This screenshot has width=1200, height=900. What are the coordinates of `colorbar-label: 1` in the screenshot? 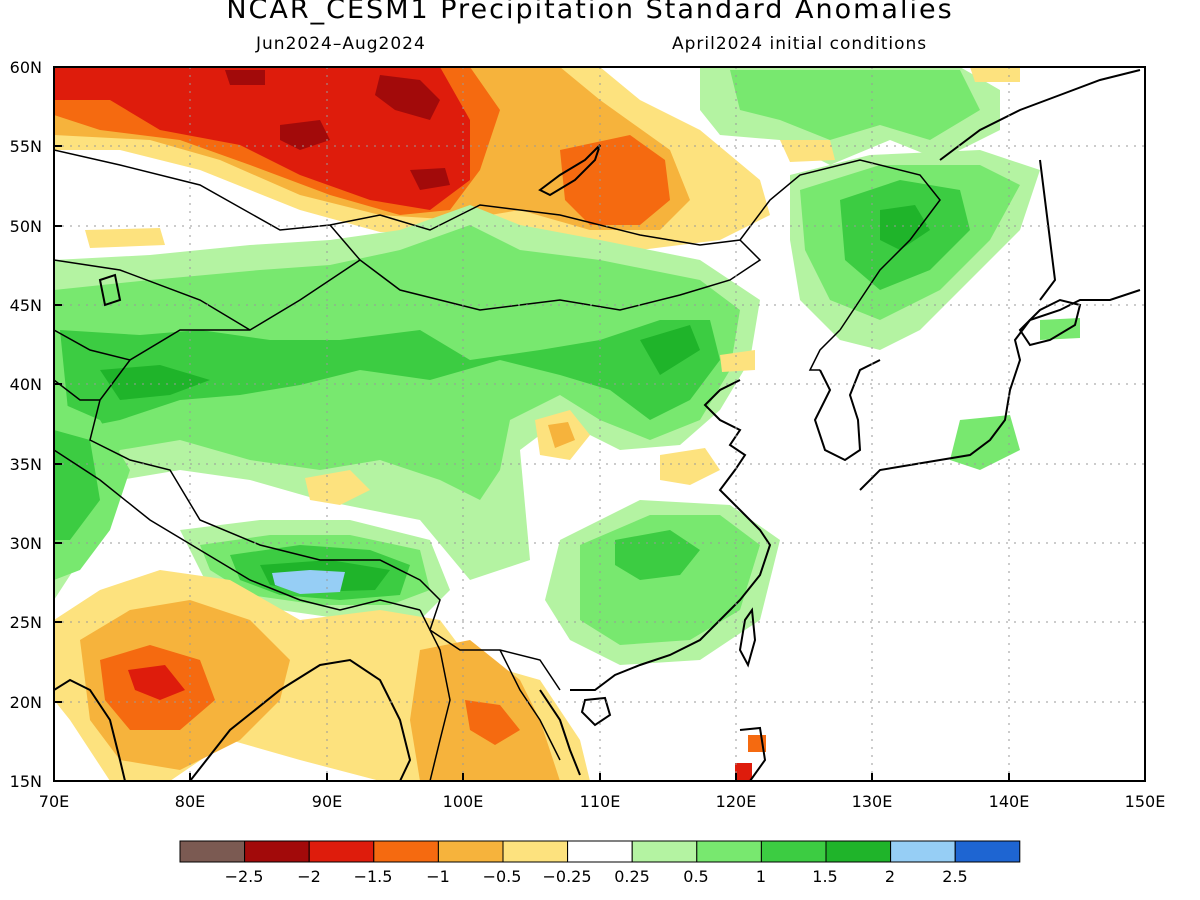 It's located at (761, 876).